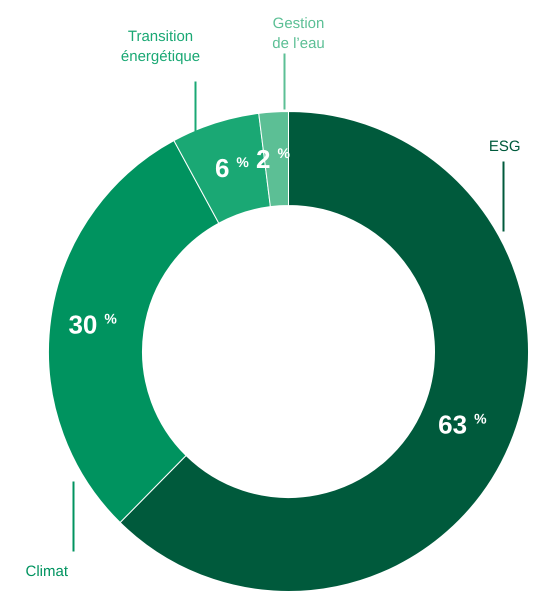  What do you see at coordinates (232, 167) in the screenshot?
I see `data-label: 6 %` at bounding box center [232, 167].